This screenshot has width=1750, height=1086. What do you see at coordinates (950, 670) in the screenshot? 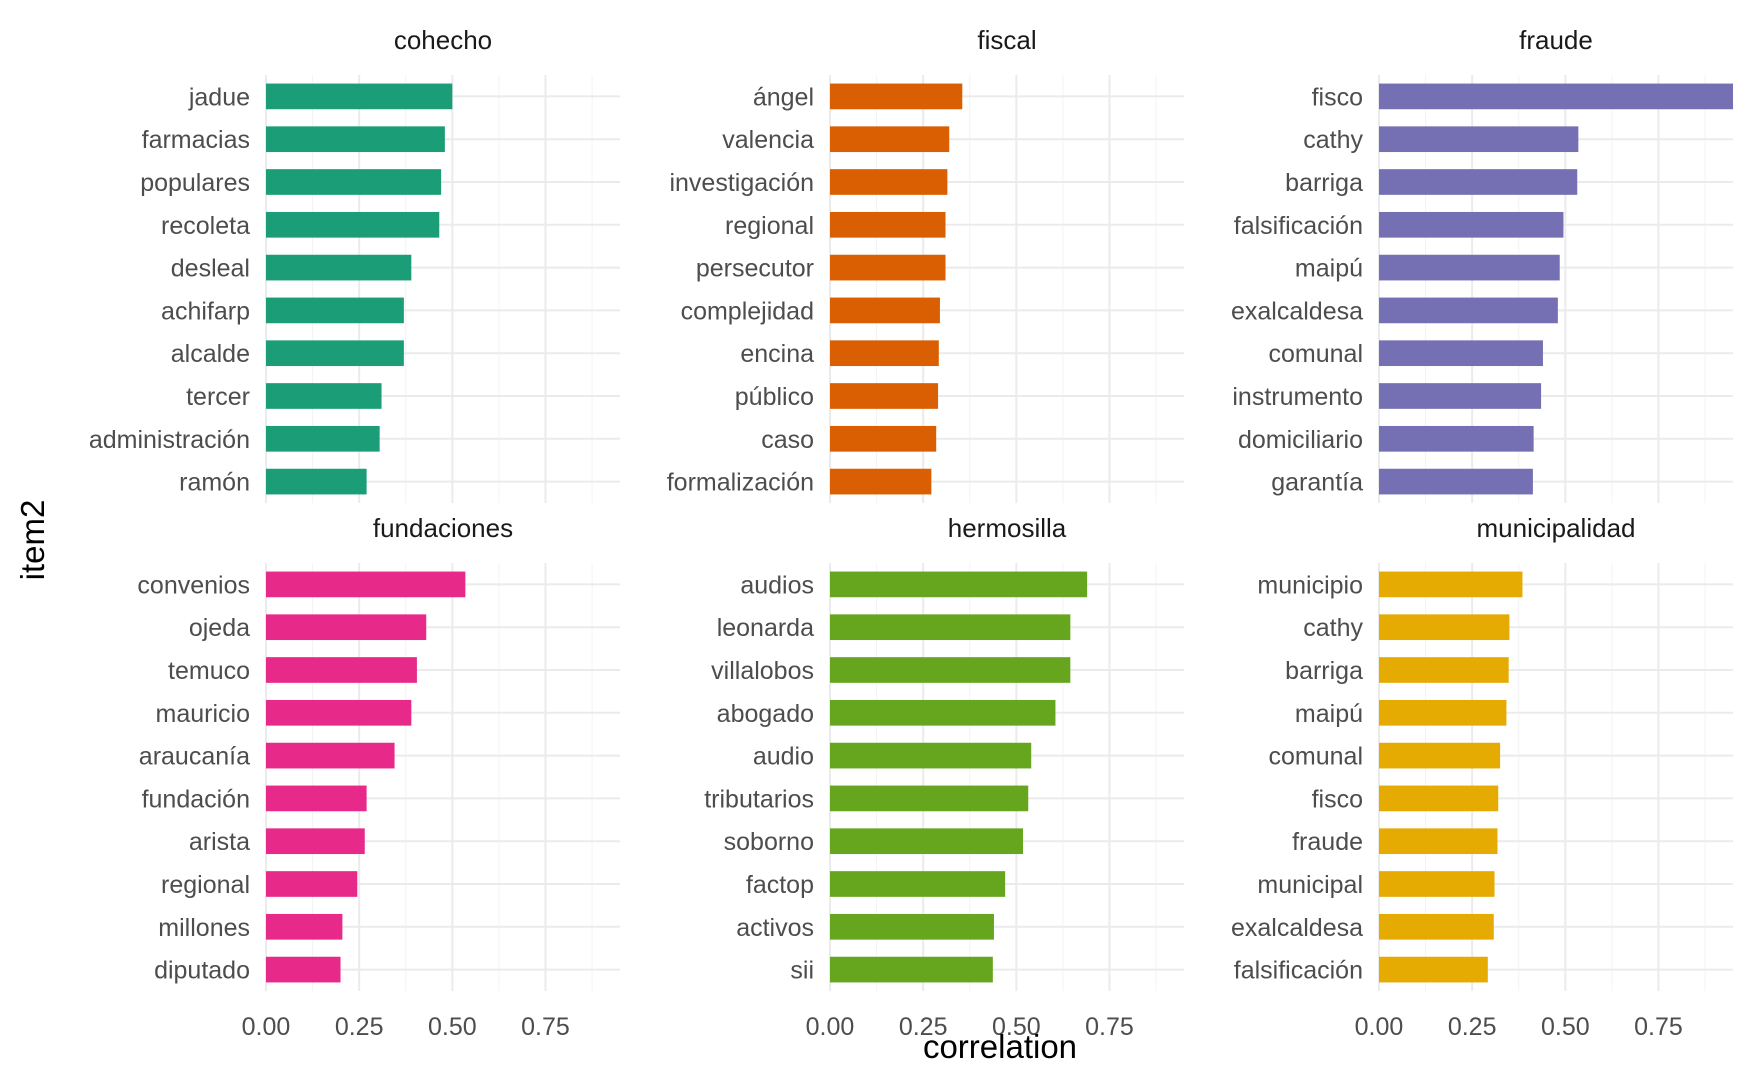
I see `bar-villalobos` at bounding box center [950, 670].